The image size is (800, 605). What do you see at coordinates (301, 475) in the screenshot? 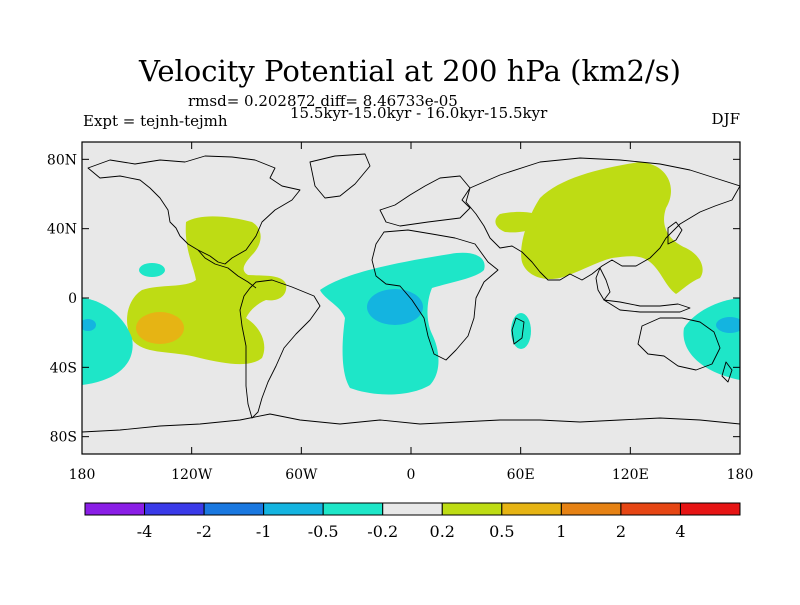
I see `x-tick-label: 60W` at bounding box center [301, 475].